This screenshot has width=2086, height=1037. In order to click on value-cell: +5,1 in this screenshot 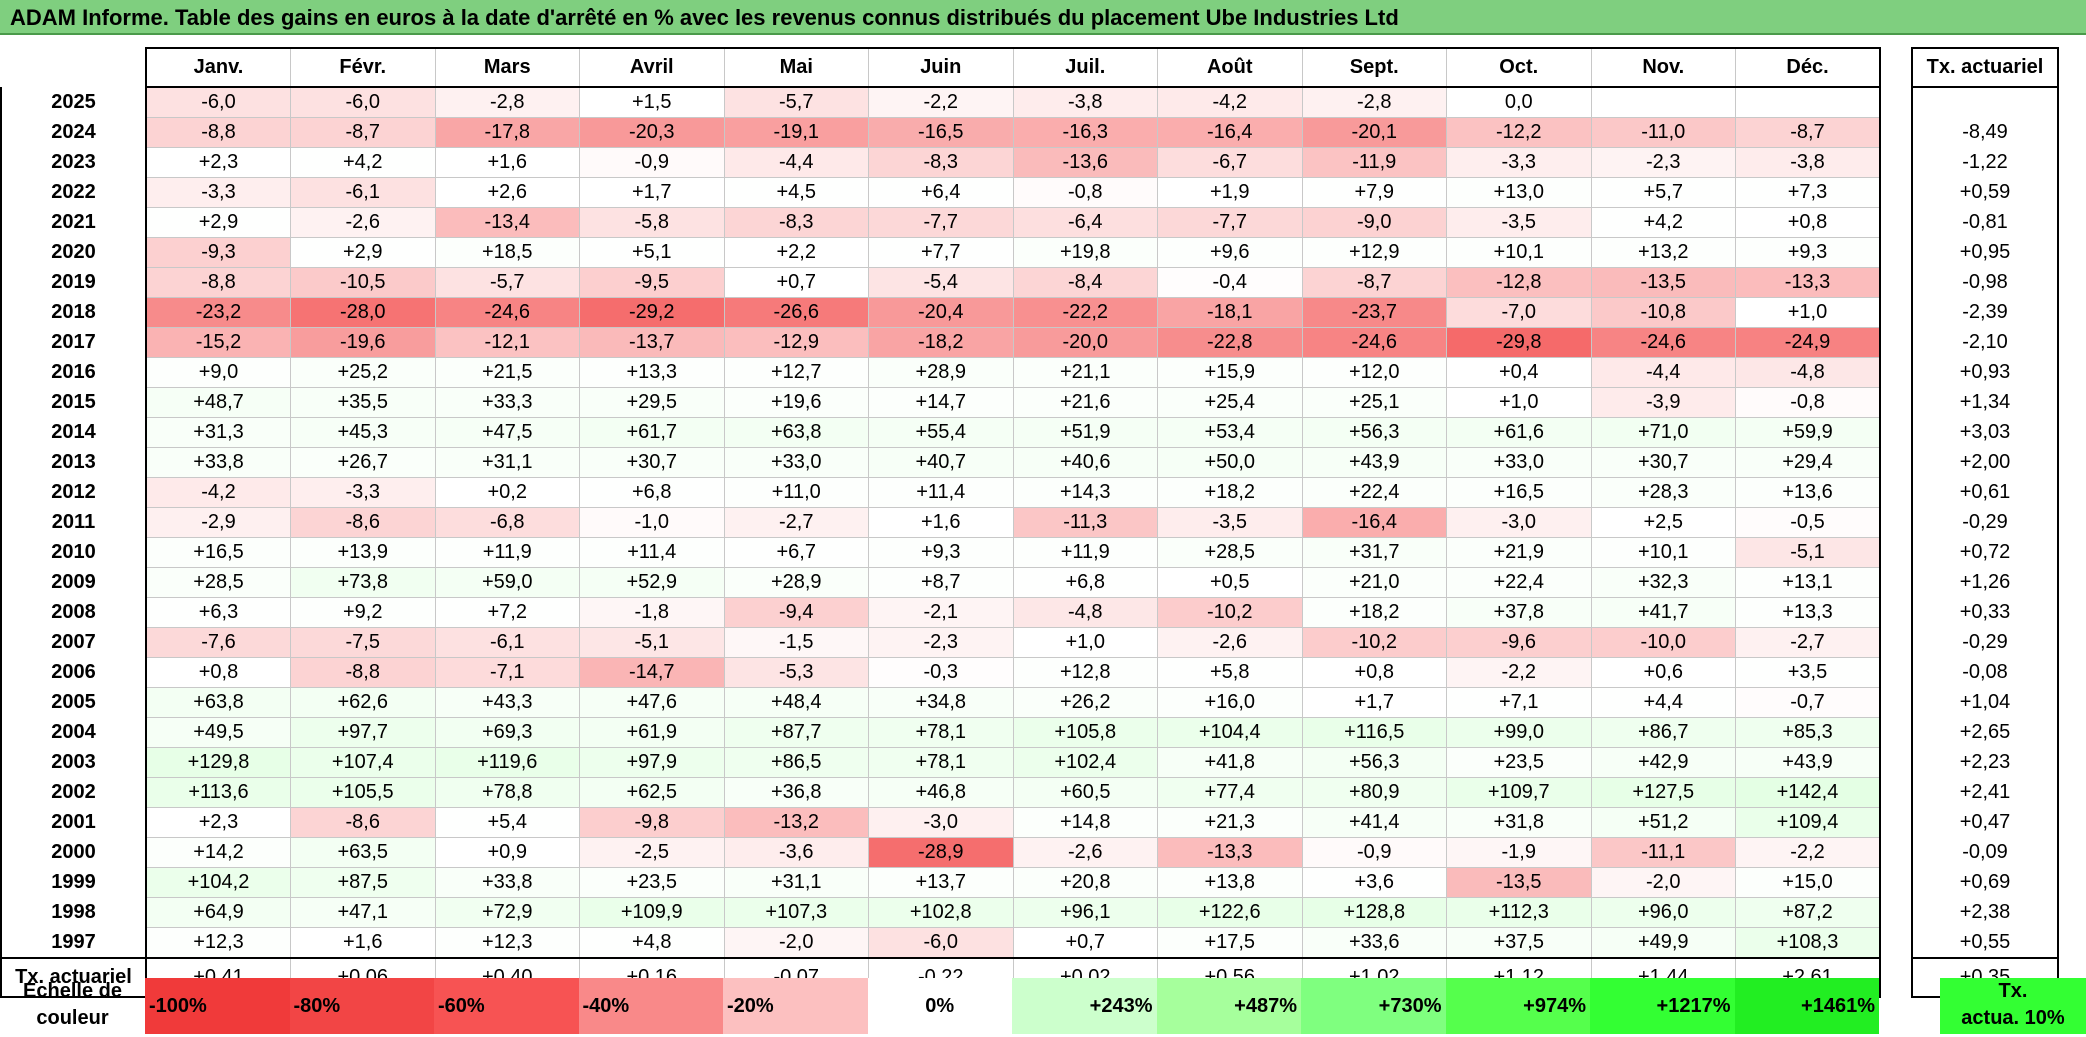, I will do `click(652, 252)`.